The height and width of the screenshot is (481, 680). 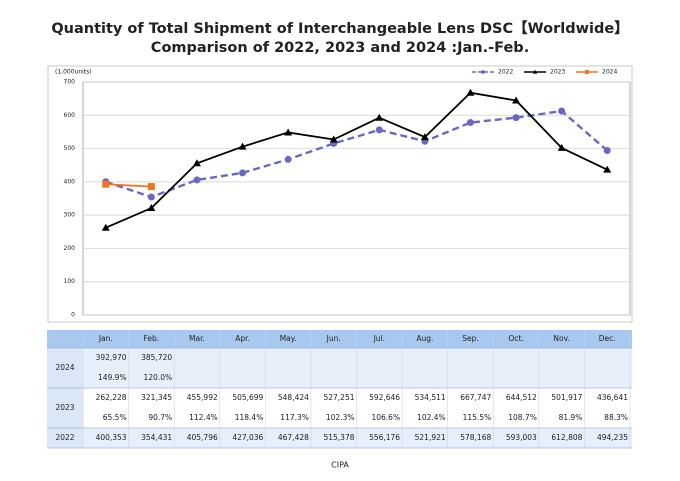 What do you see at coordinates (431, 417) in the screenshot?
I see `table-cell: 102.4%` at bounding box center [431, 417].